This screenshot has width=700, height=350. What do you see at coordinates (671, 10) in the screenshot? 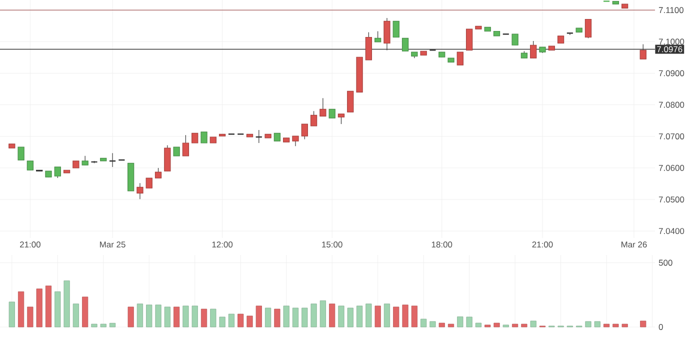
I see `y-tick-label: 7.1100` at bounding box center [671, 10].